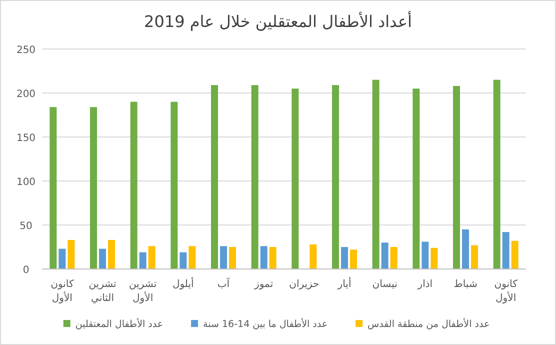 This screenshot has height=345, width=556. Describe the element at coordinates (304, 284) in the screenshot. I see `x-tick-label: حزيران` at that location.